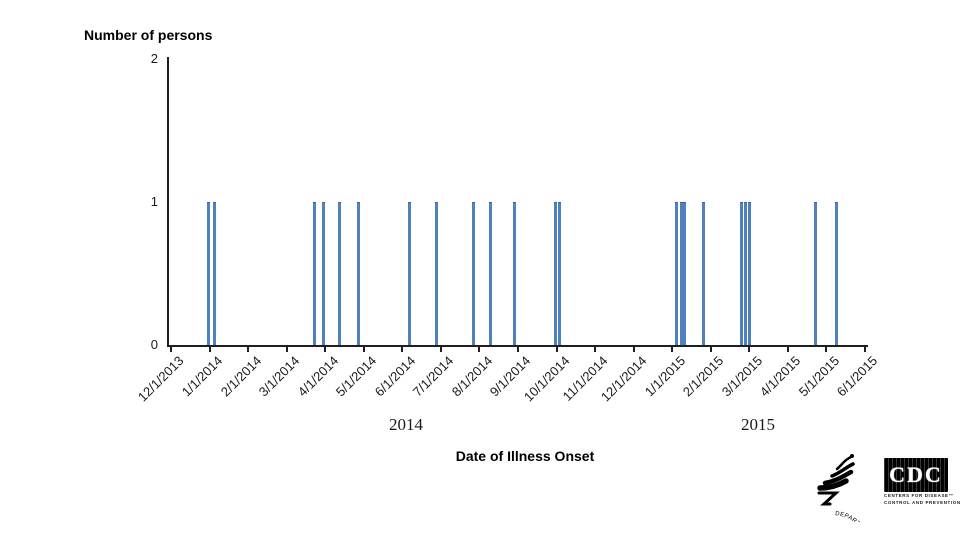  I want to click on x-tick-label: 2/1/2014, so click(240, 376).